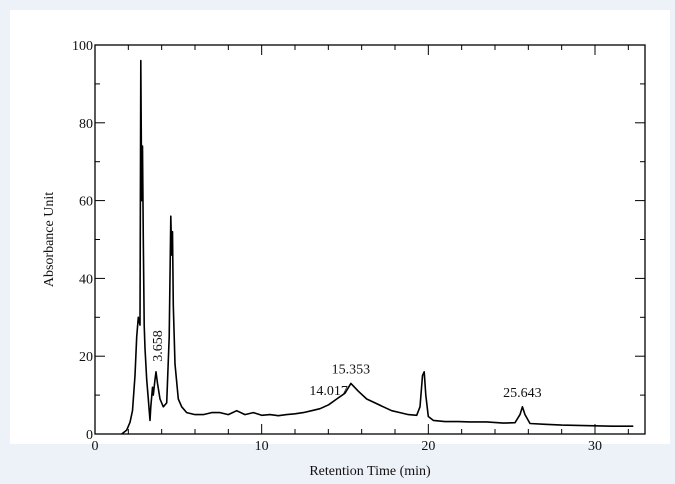 The width and height of the screenshot is (675, 484). What do you see at coordinates (262, 446) in the screenshot?
I see `x-tick-label: 10` at bounding box center [262, 446].